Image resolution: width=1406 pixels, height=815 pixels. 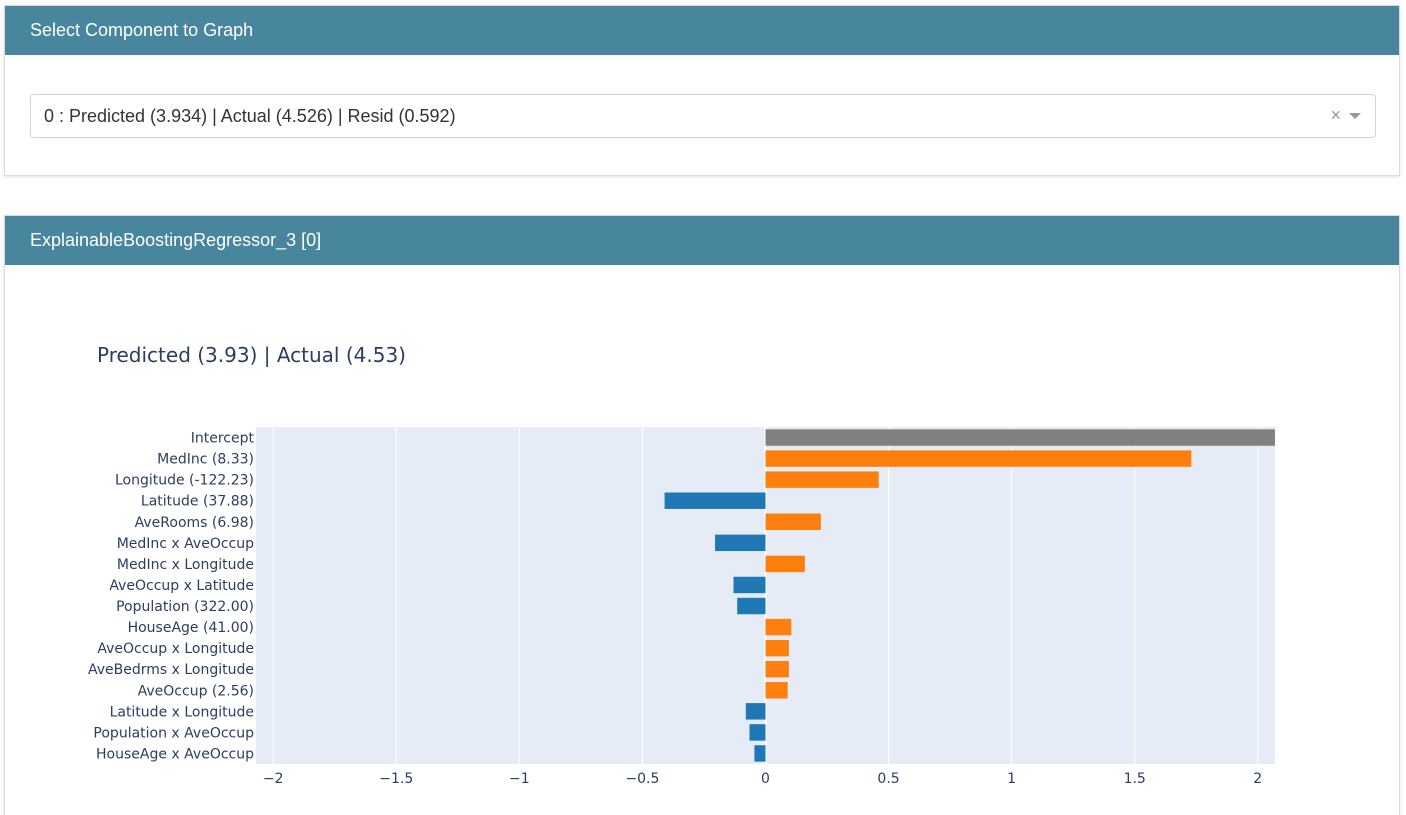 What do you see at coordinates (273, 779) in the screenshot?
I see `x-tick-label: −2` at bounding box center [273, 779].